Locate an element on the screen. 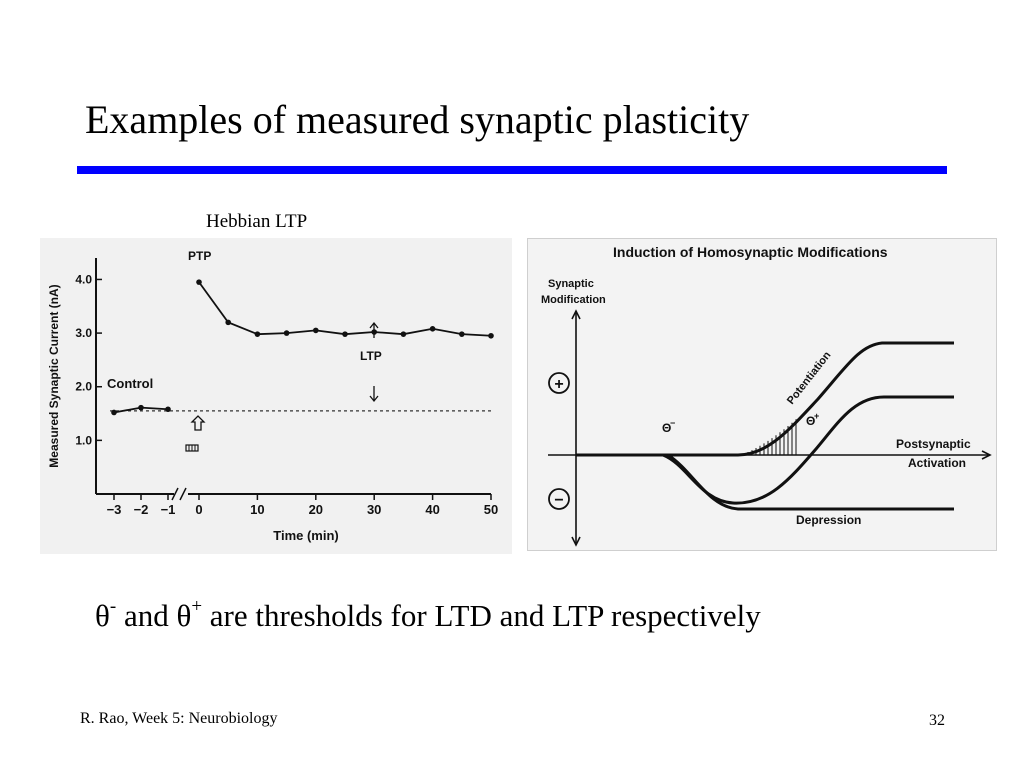 This screenshot has height=768, width=1024. x-axis-label-line2: Activation is located at coordinates (937, 463).